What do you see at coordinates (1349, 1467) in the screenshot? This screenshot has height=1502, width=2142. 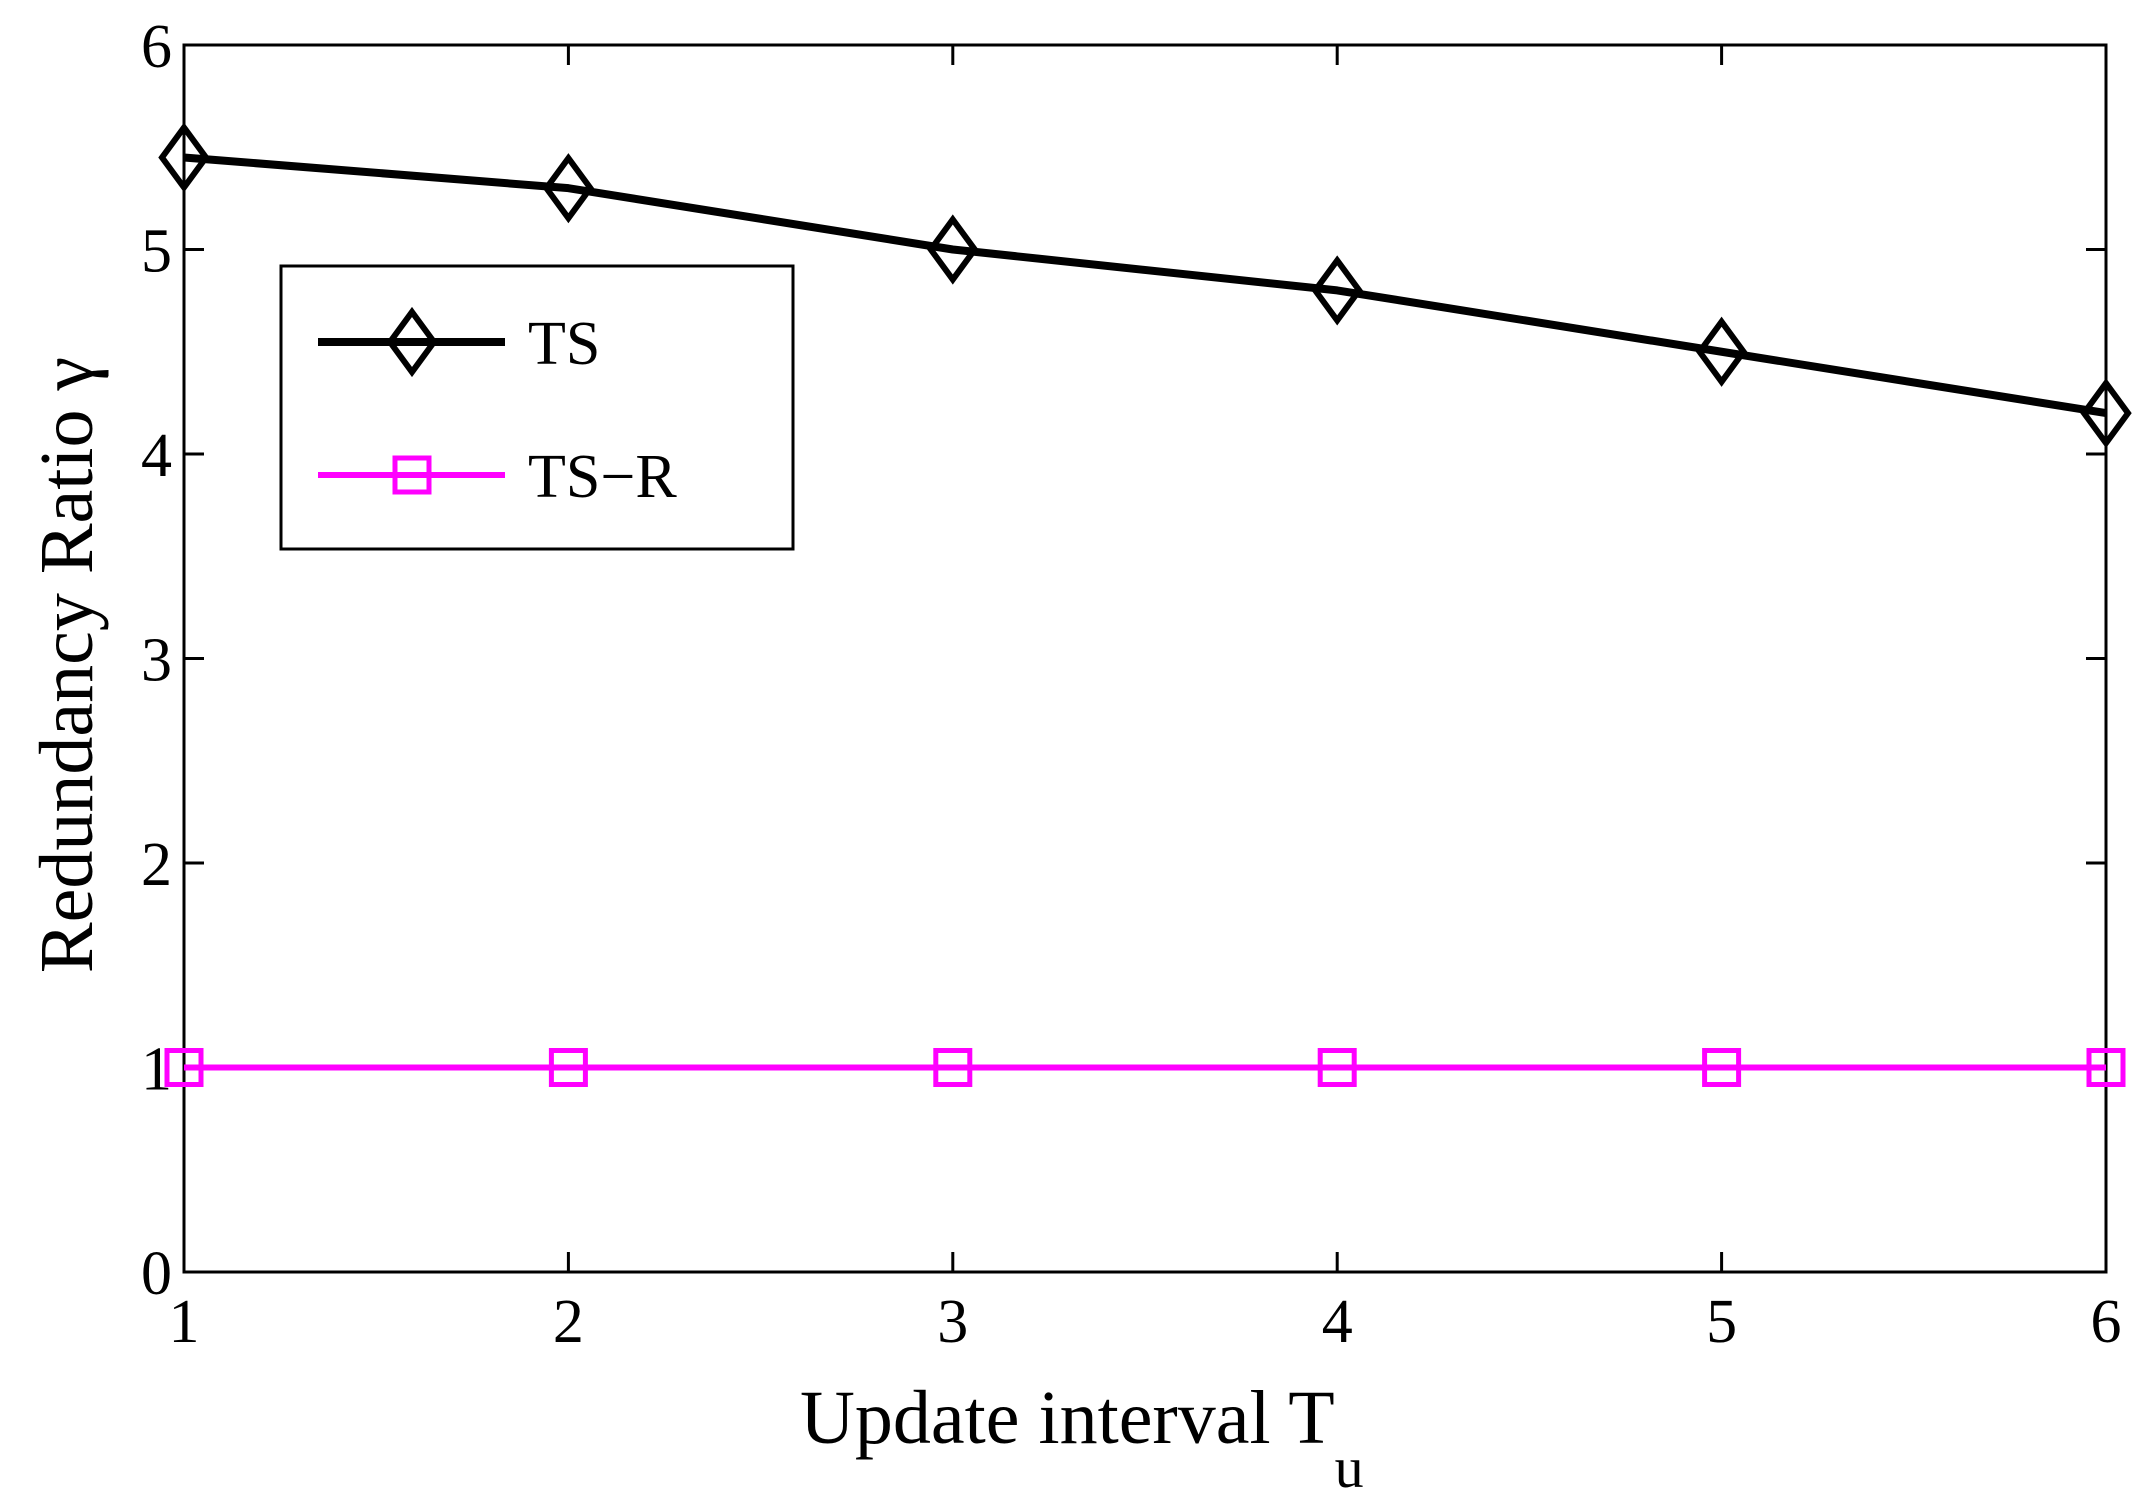 I see `x-axis-title-subscript: u` at bounding box center [1349, 1467].